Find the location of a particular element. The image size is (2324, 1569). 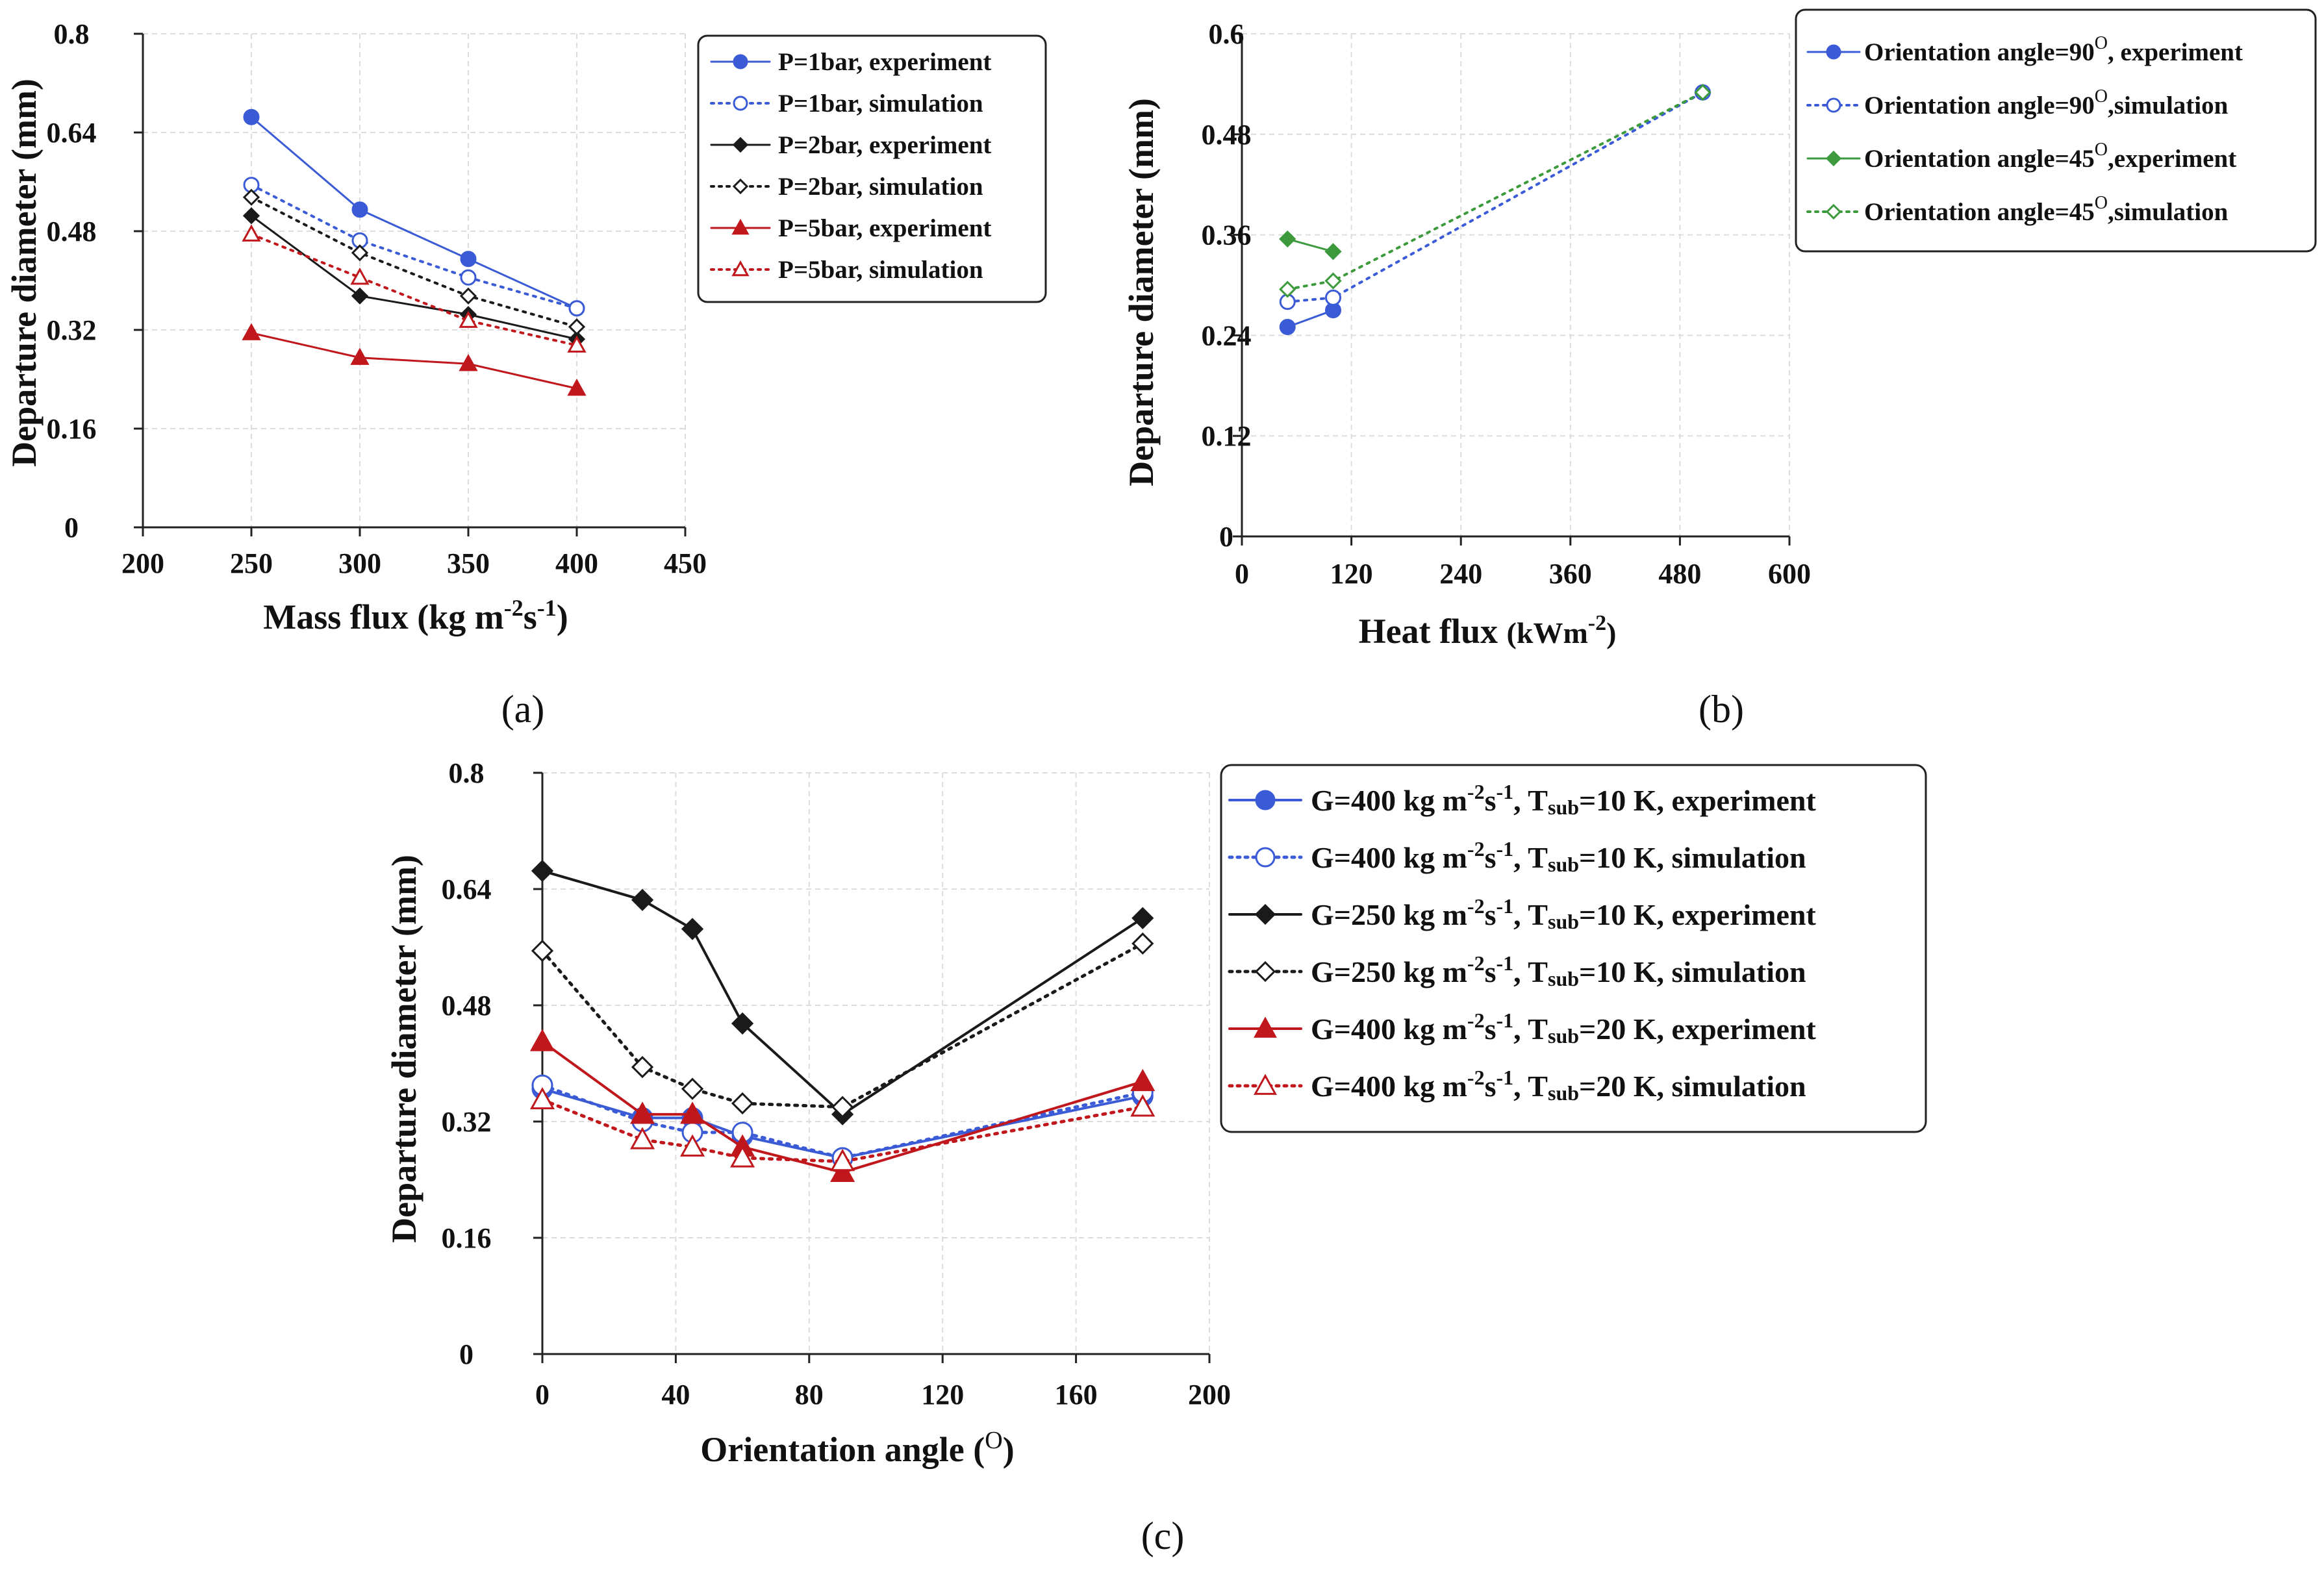

panel-b-axes is located at coordinates (1512, 289).